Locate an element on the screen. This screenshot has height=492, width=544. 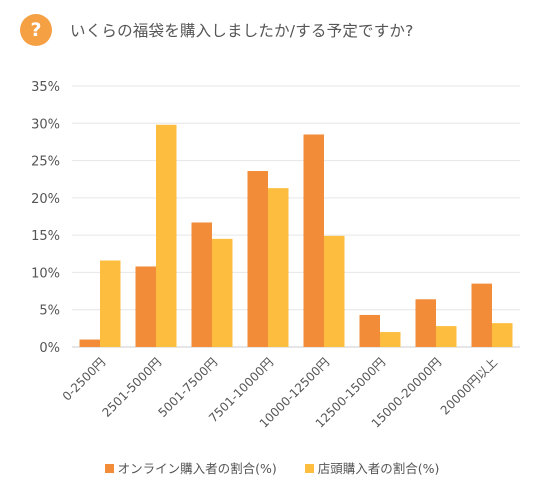
y-tick-label: 10% is located at coordinates (45, 273).